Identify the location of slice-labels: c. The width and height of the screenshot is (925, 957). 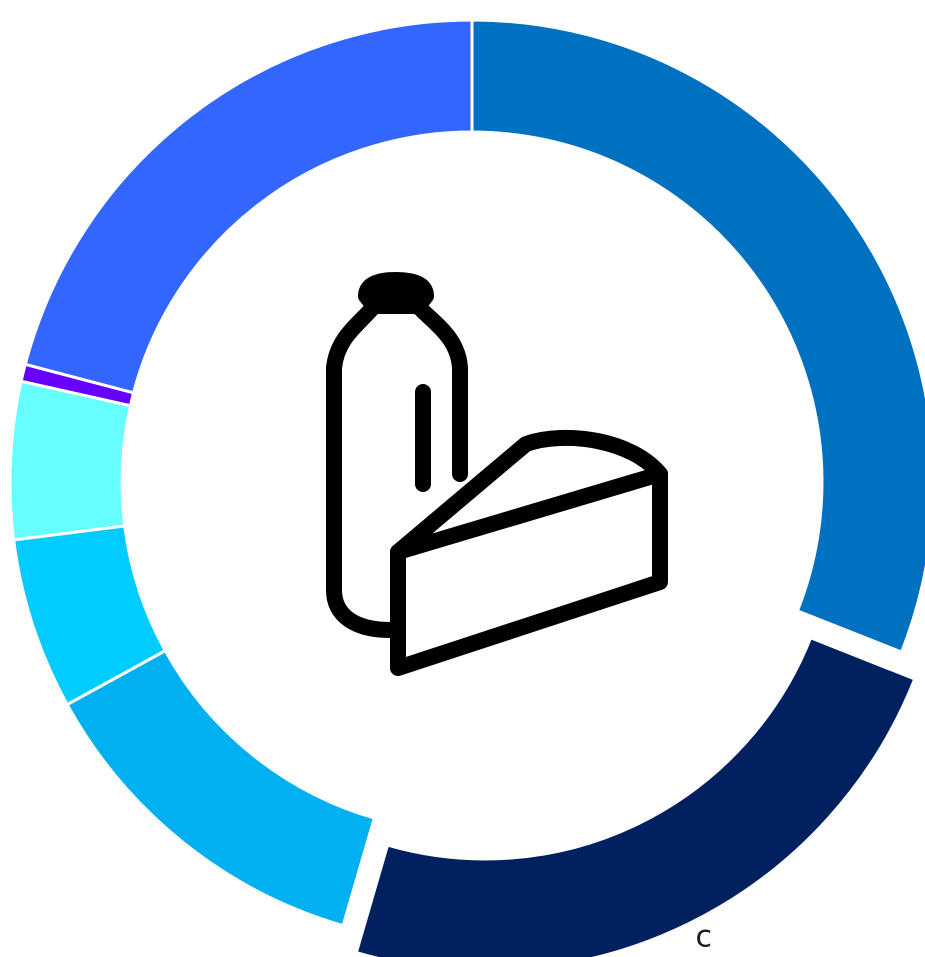
(703, 937).